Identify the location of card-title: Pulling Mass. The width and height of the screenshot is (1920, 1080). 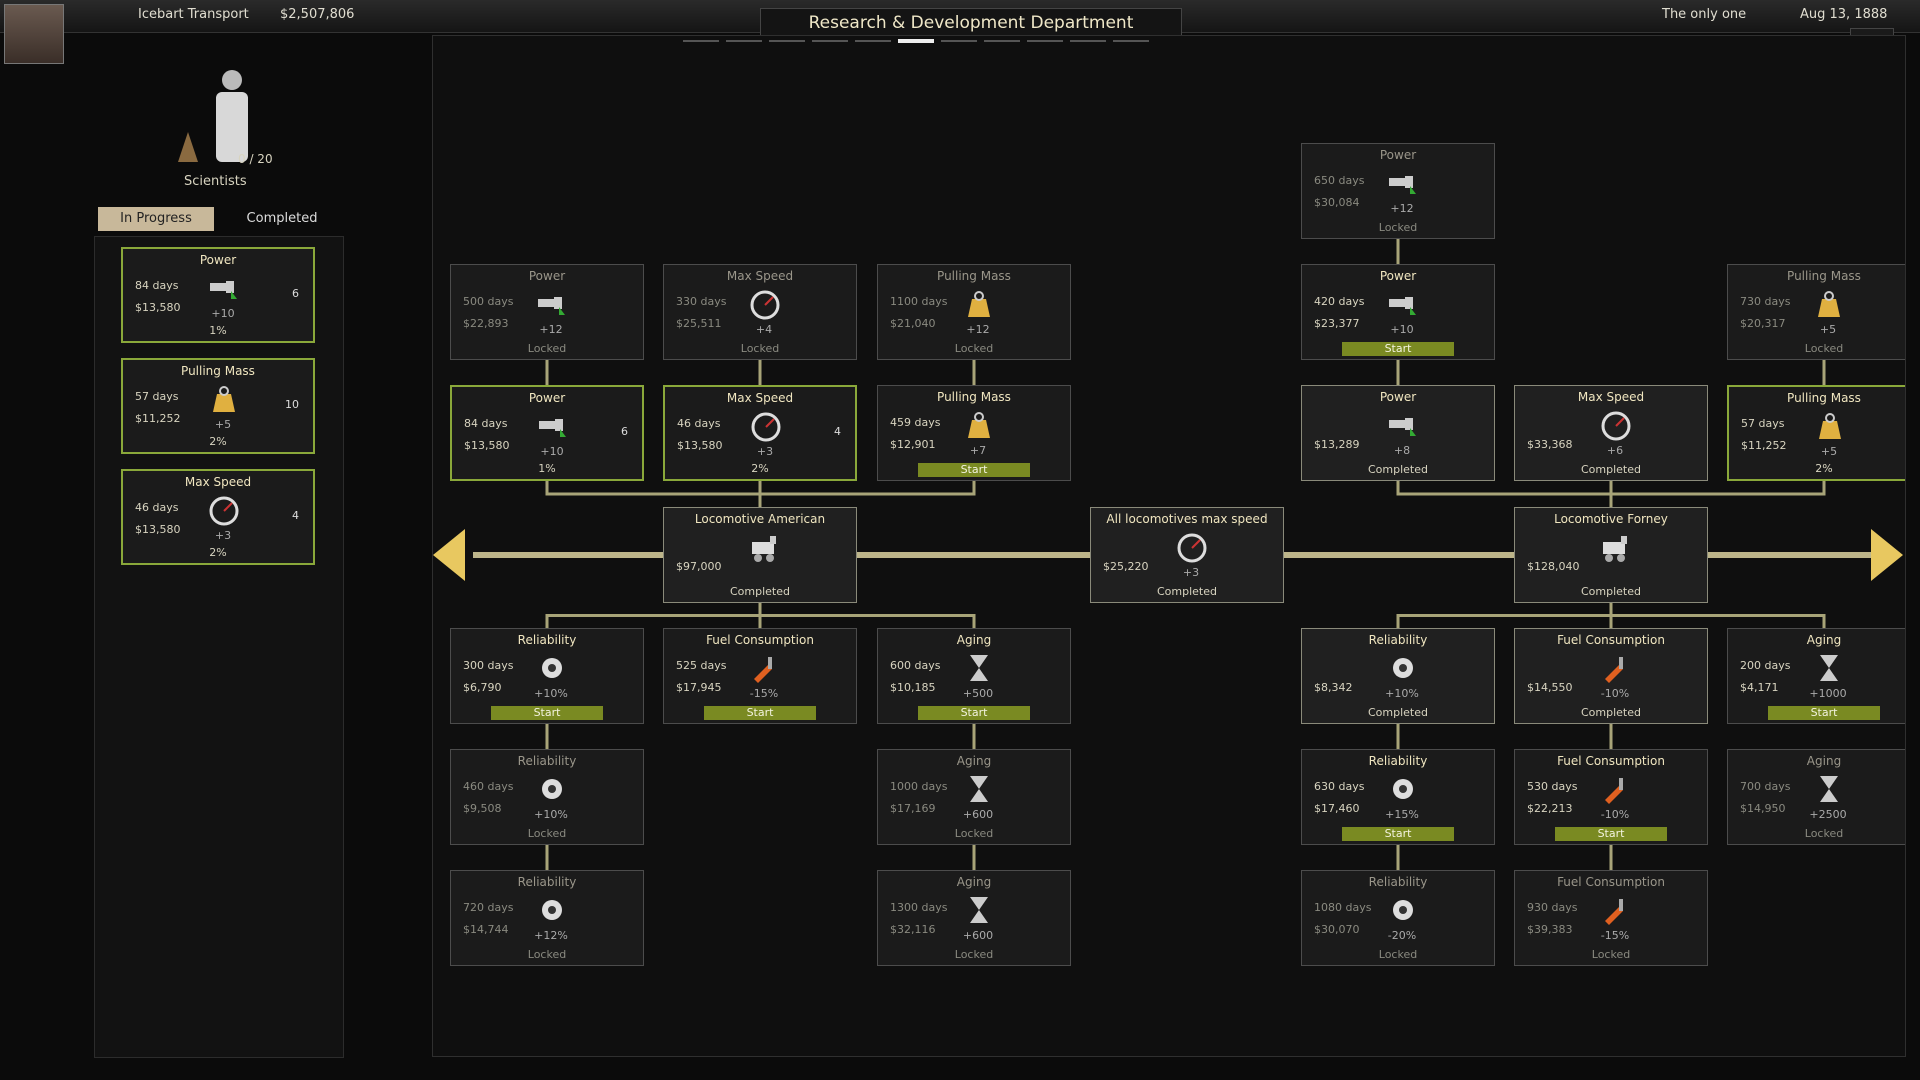
(218, 371).